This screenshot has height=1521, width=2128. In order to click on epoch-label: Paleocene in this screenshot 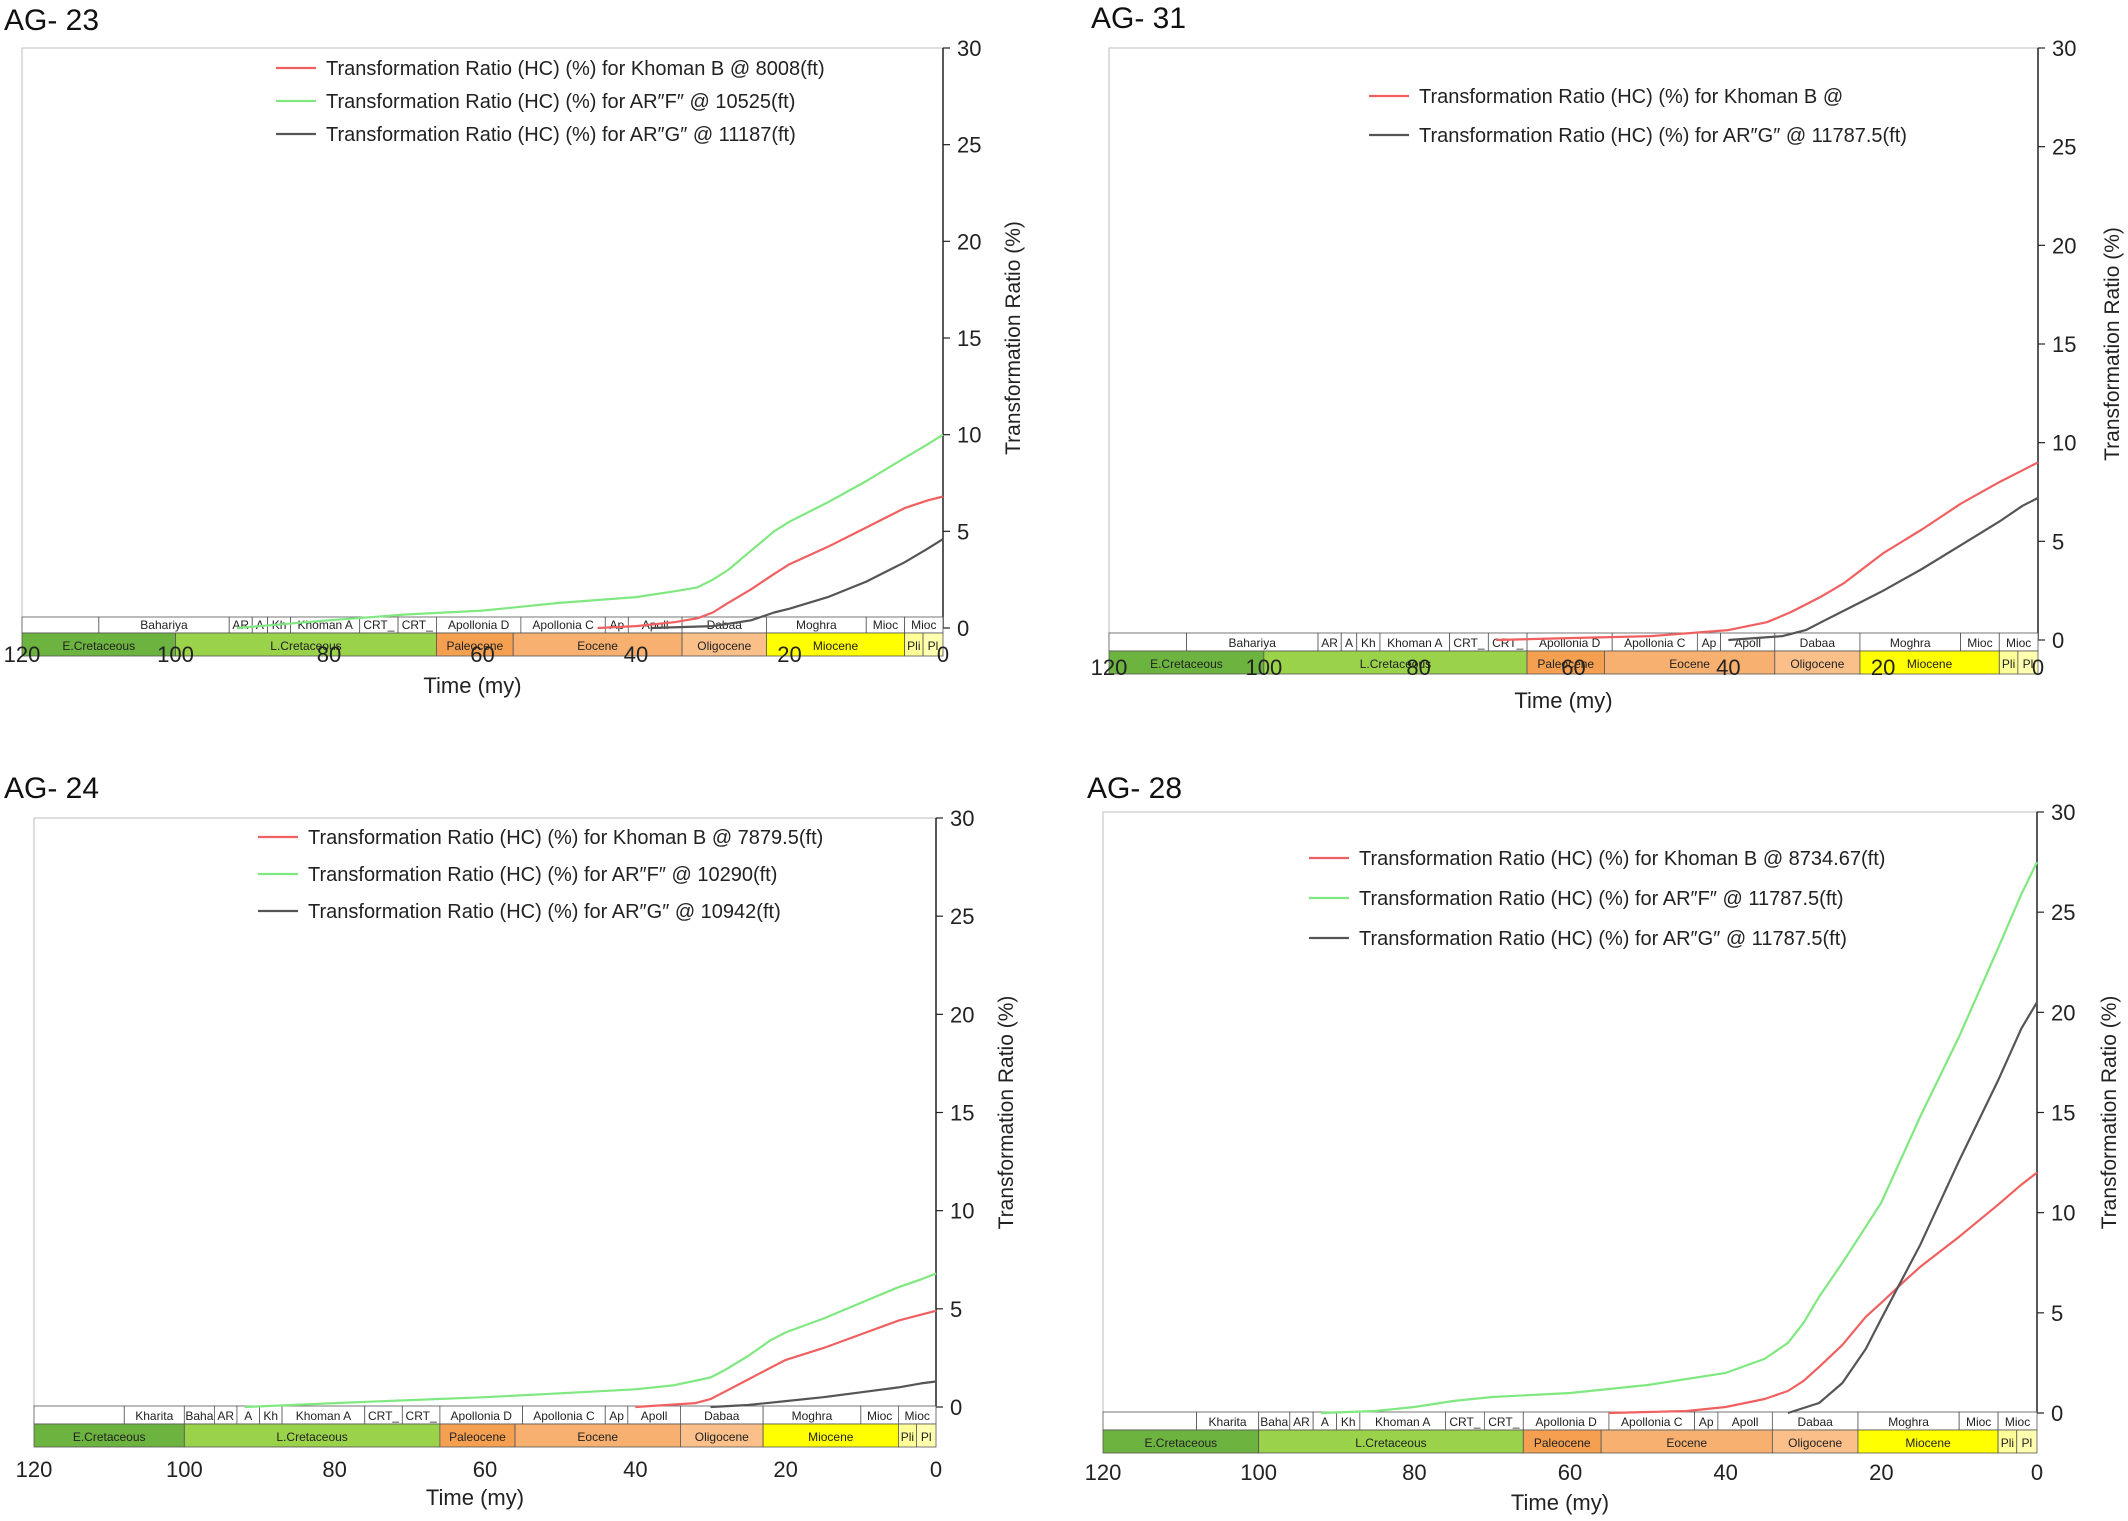, I will do `click(1565, 664)`.